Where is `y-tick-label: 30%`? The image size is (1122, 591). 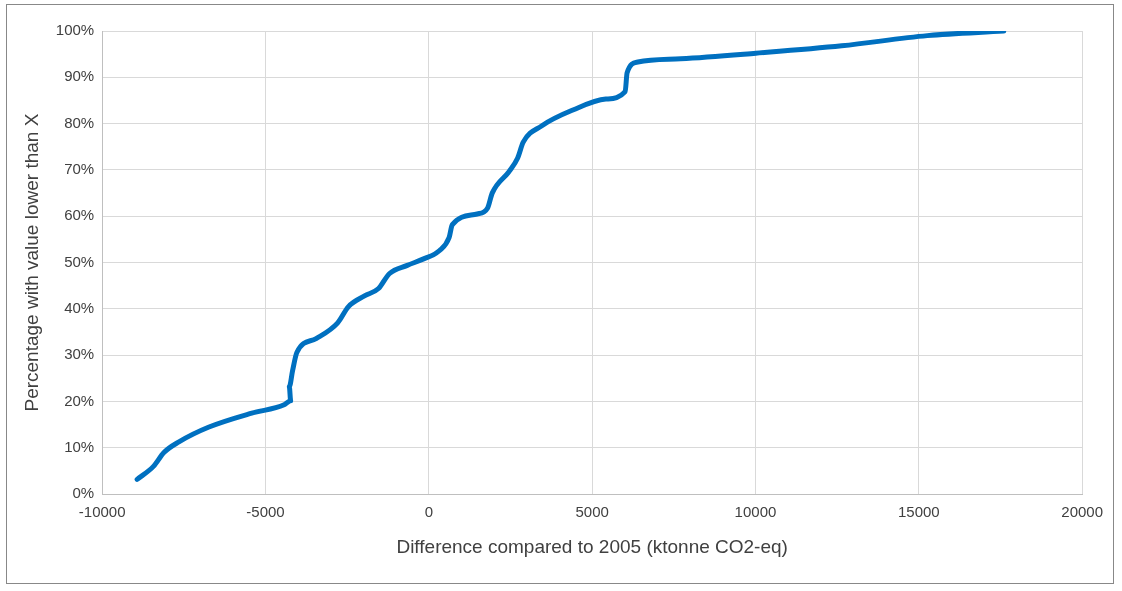
y-tick-label: 30% is located at coordinates (79, 354).